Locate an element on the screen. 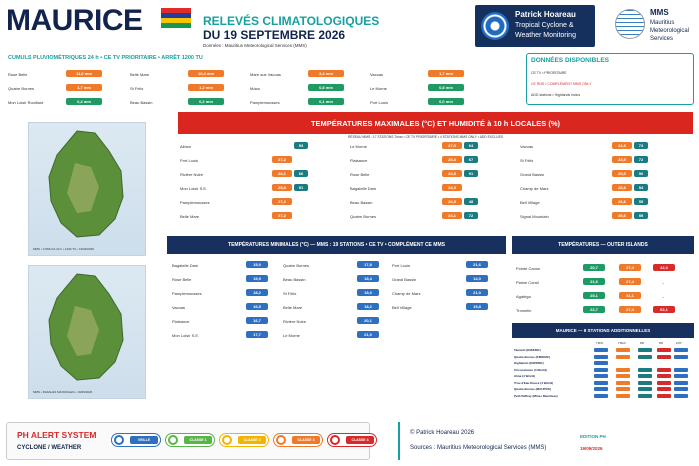  mauritius-flag-icon is located at coordinates (176, 18).